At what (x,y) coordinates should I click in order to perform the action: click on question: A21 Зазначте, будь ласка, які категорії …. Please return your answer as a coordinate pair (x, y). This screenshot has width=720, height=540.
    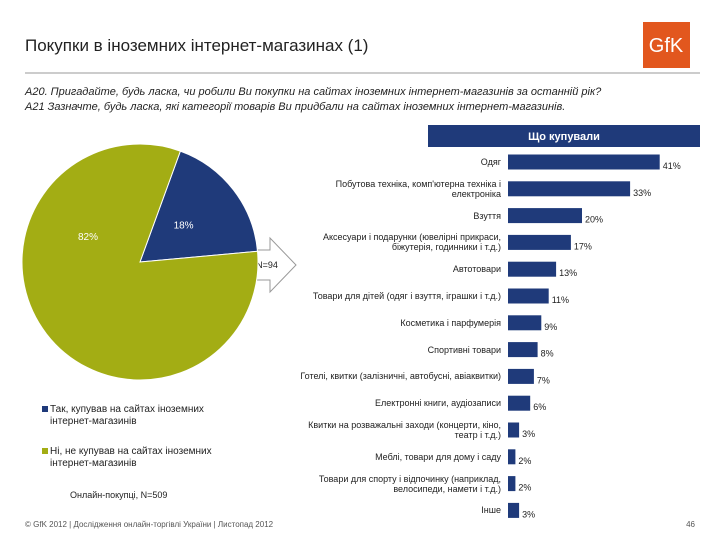
    Looking at the image, I should click on (295, 107).